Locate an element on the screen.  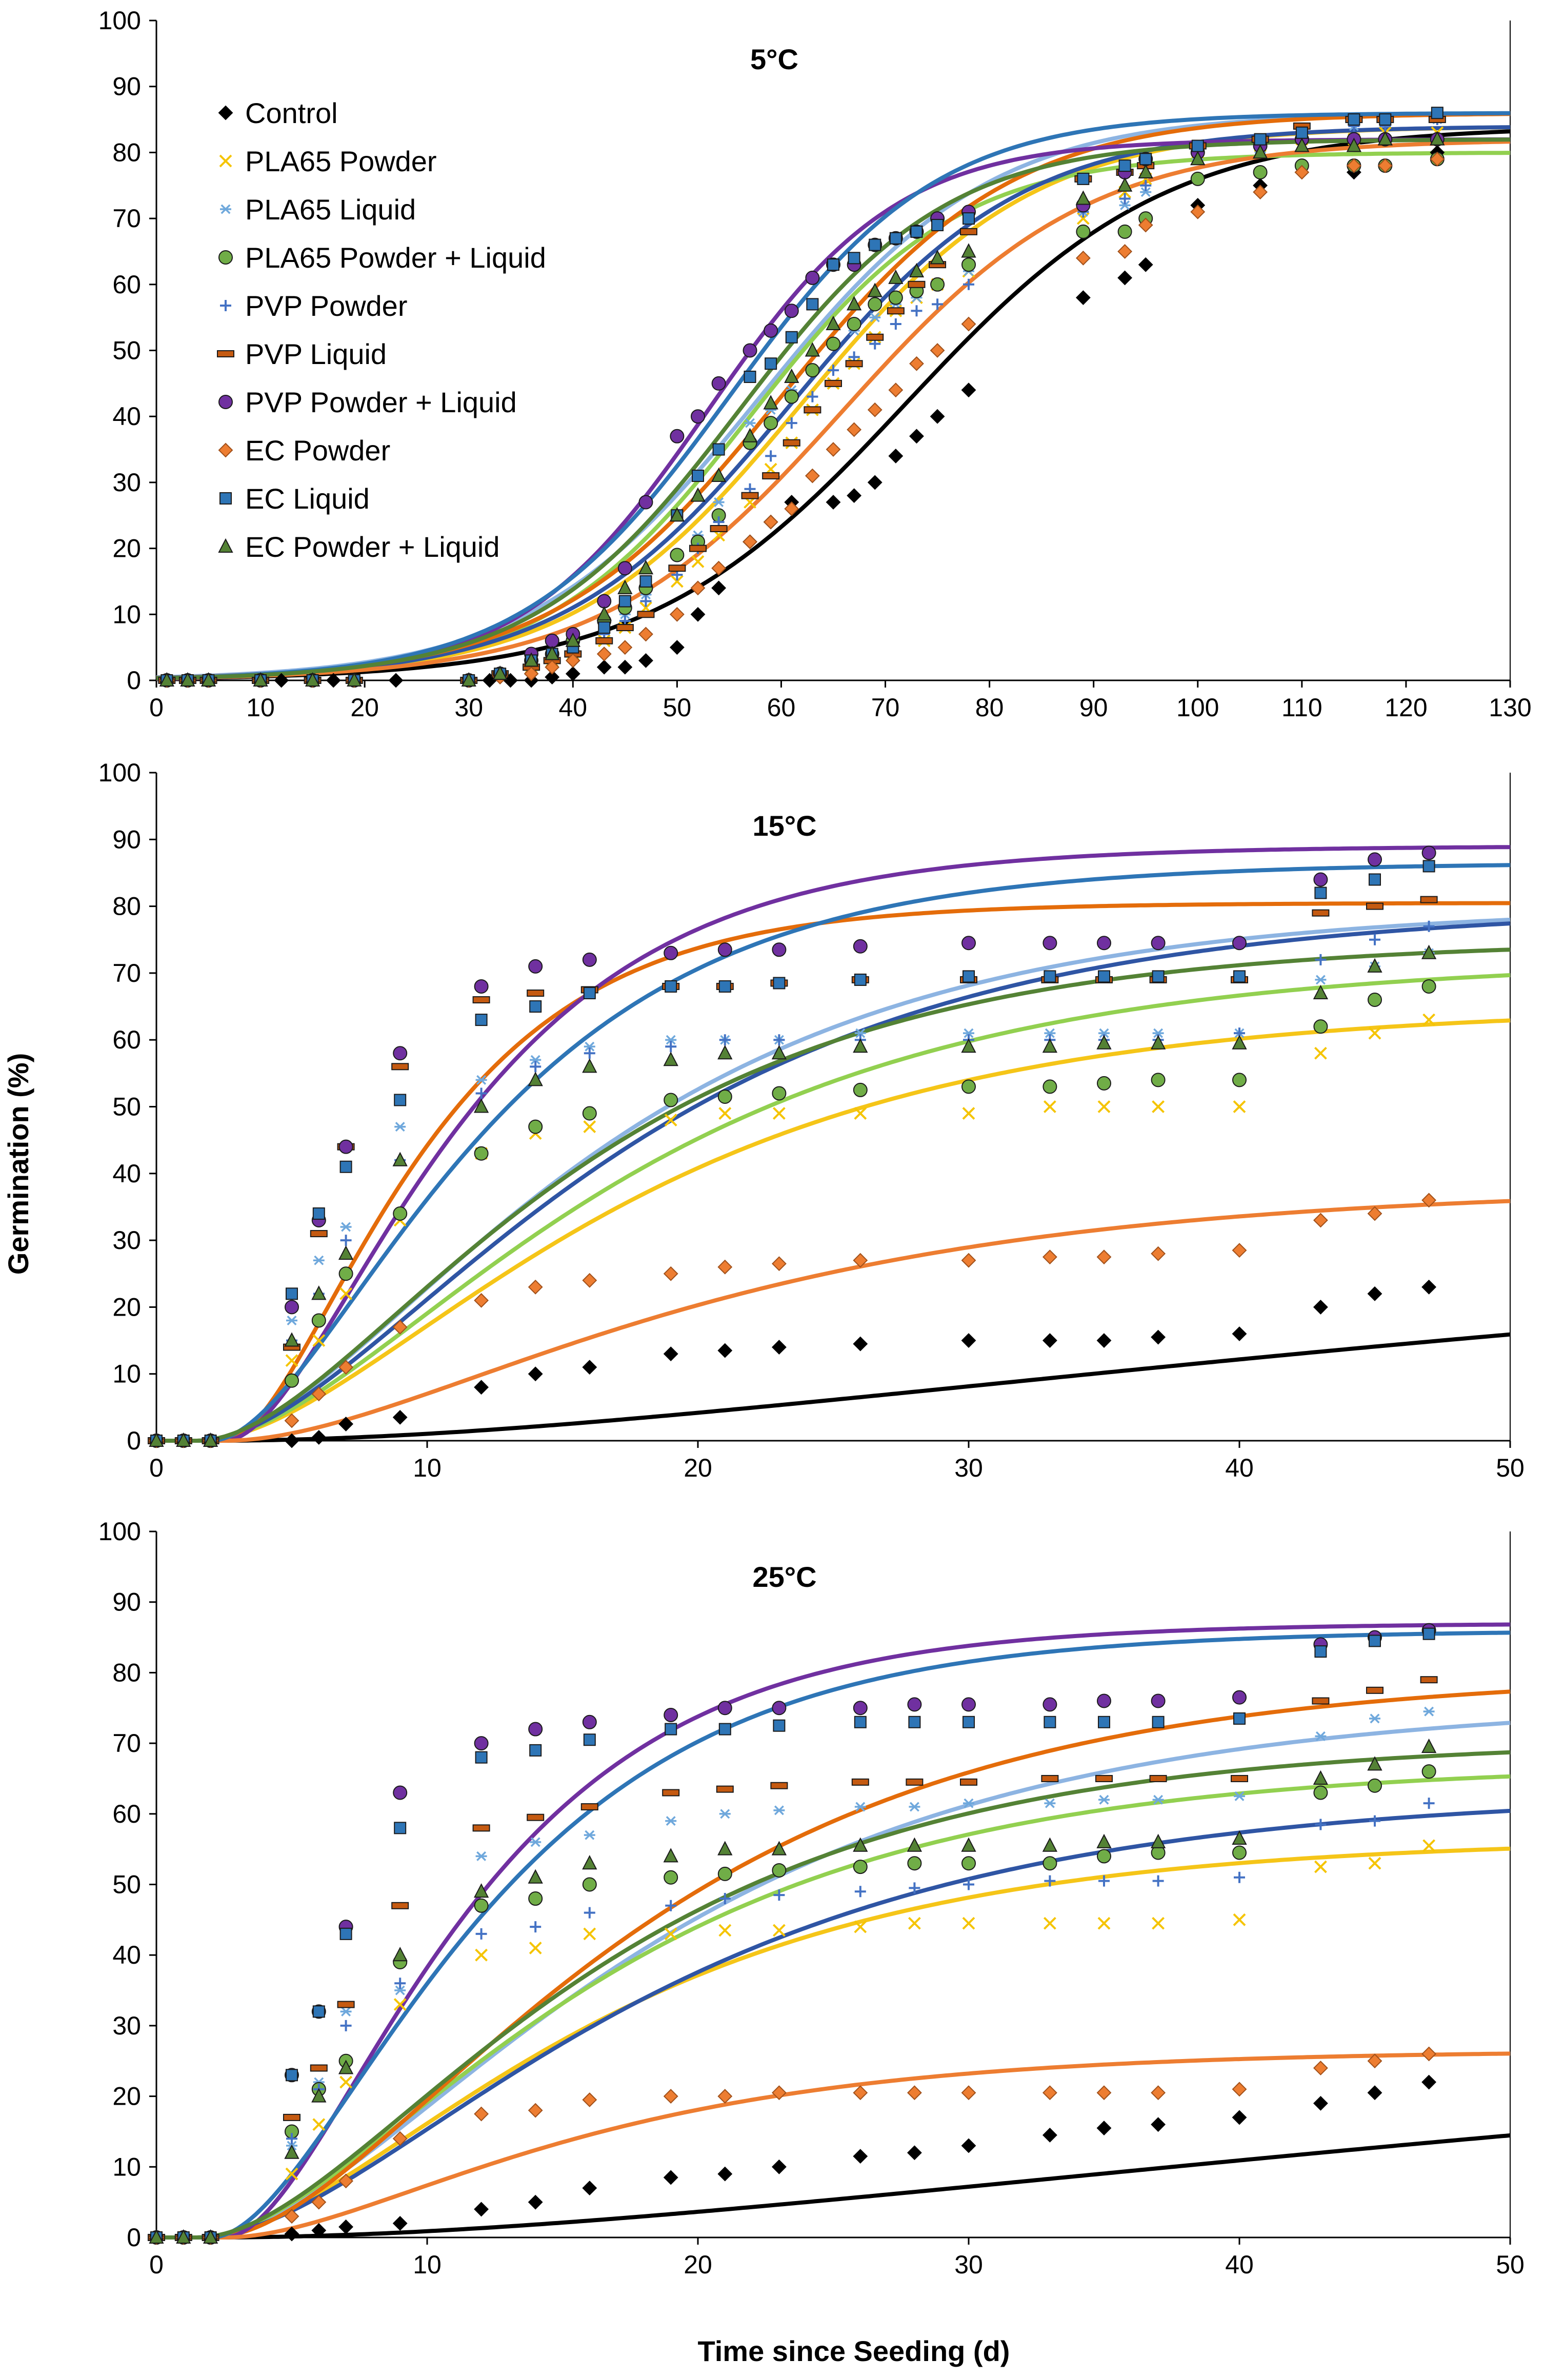
y-tick-label: 0 is located at coordinates (134, 2237).